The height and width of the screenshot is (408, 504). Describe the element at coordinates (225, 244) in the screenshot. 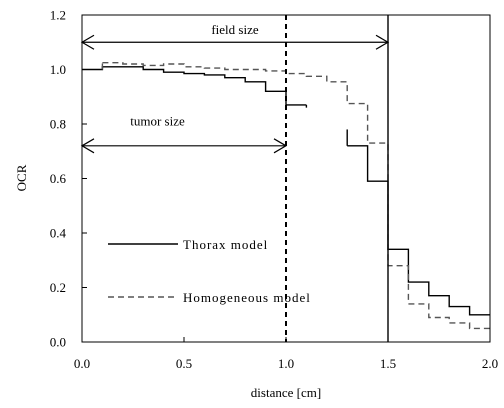

I see `legend-label-thorax: Thorax model` at that location.